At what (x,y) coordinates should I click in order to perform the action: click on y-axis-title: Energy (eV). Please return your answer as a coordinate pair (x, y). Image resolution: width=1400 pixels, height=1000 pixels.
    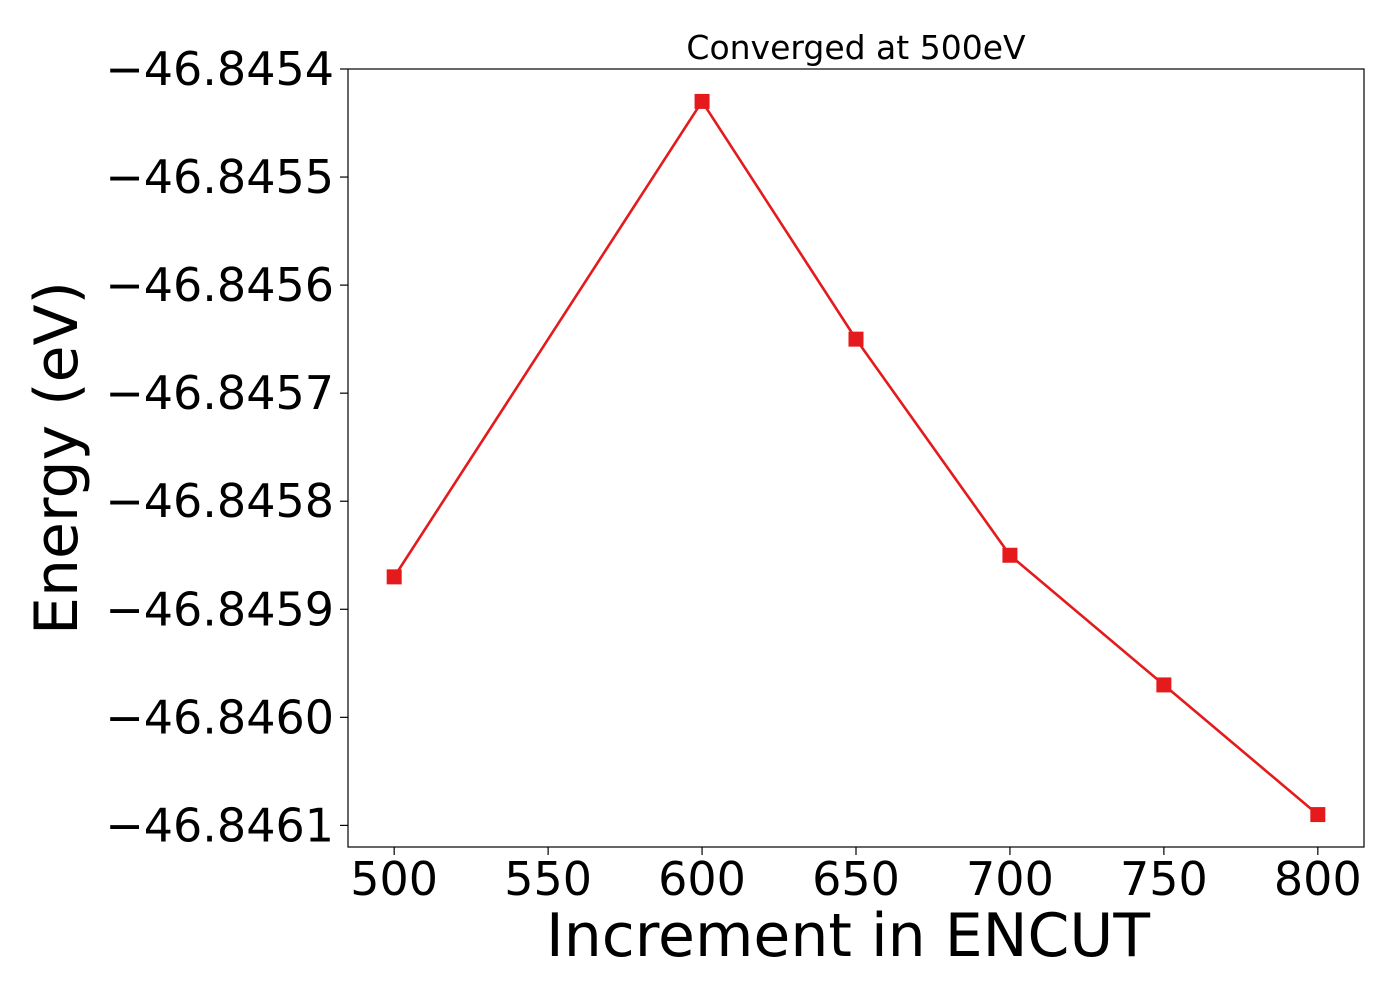
    Looking at the image, I should click on (57, 458).